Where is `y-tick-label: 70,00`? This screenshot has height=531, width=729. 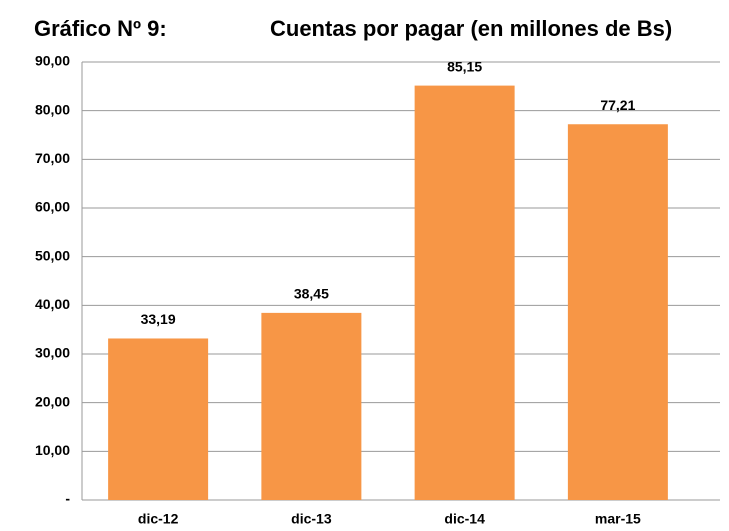
y-tick-label: 70,00 is located at coordinates (52, 158).